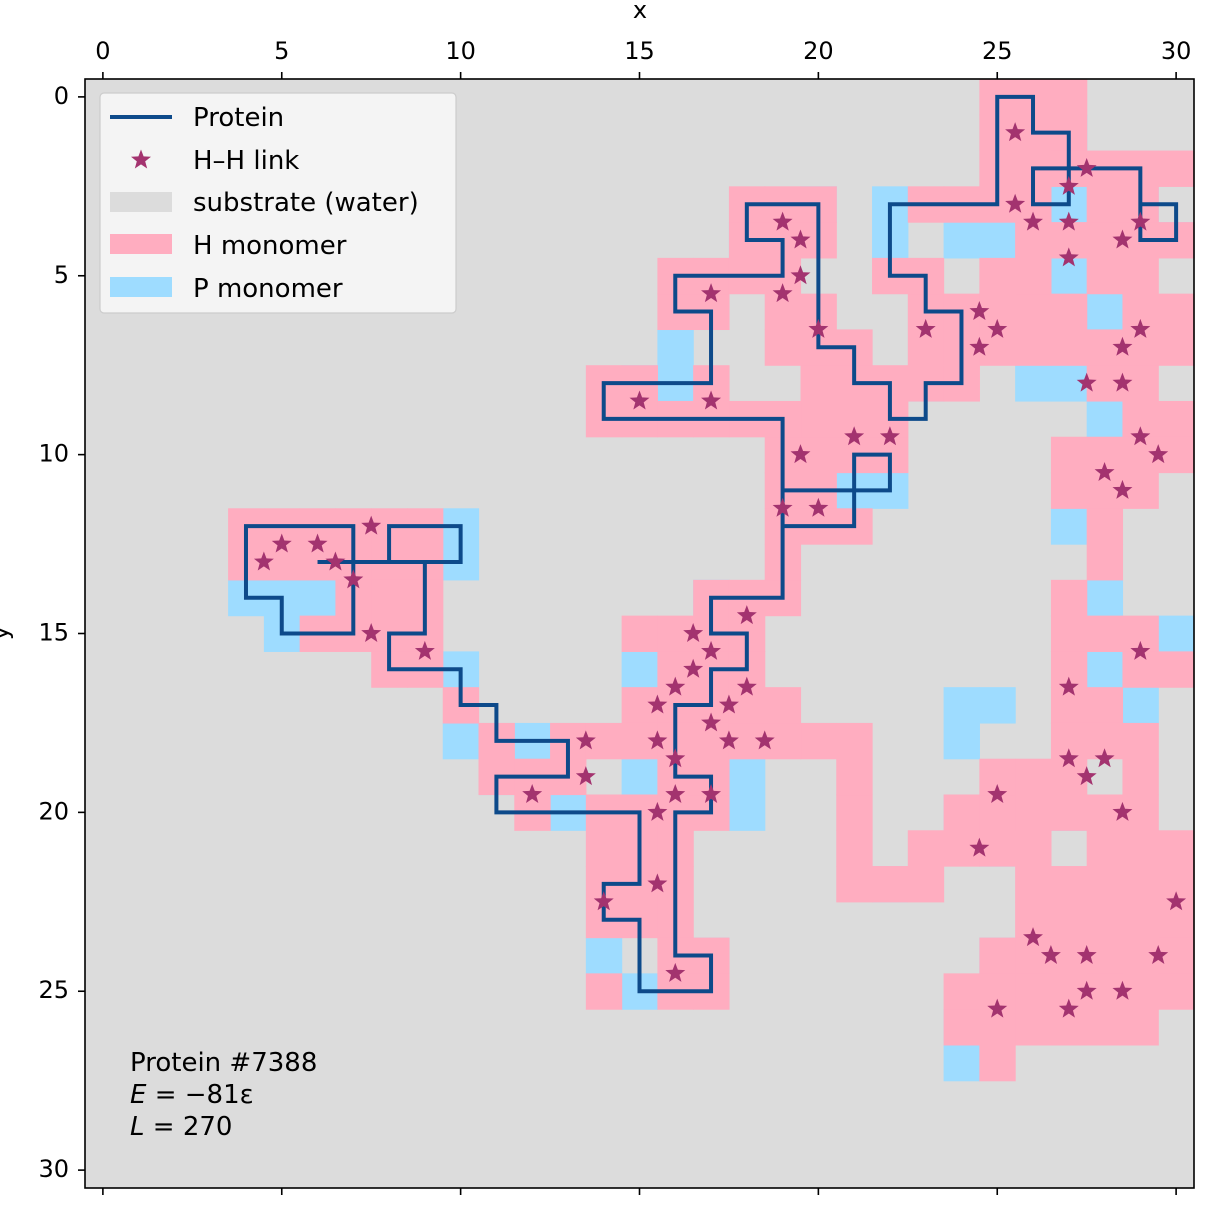  Describe the element at coordinates (53, 811) in the screenshot. I see `y-tick-label: 20` at that location.